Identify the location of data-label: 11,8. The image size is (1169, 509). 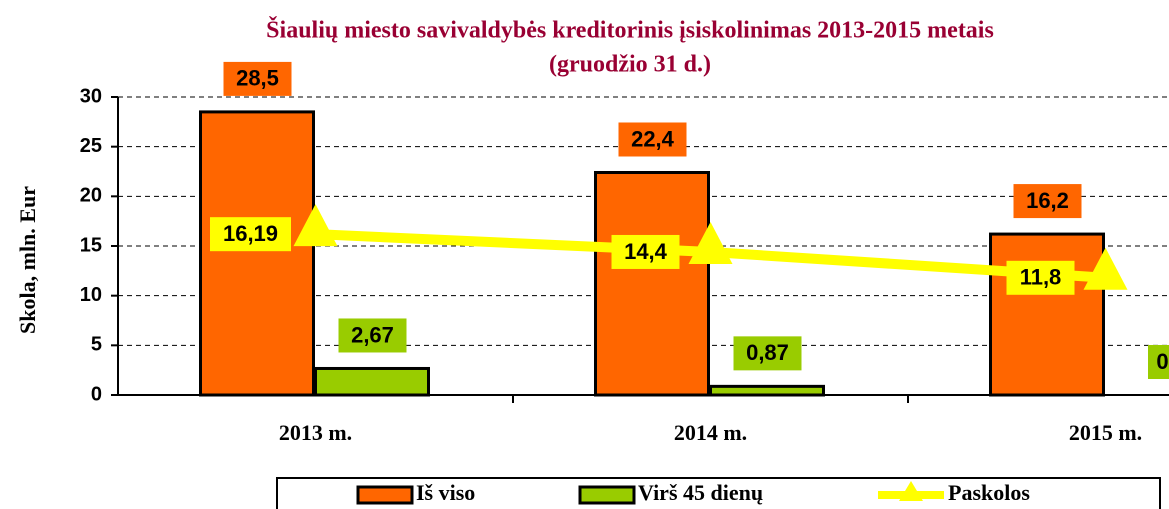
(1041, 277).